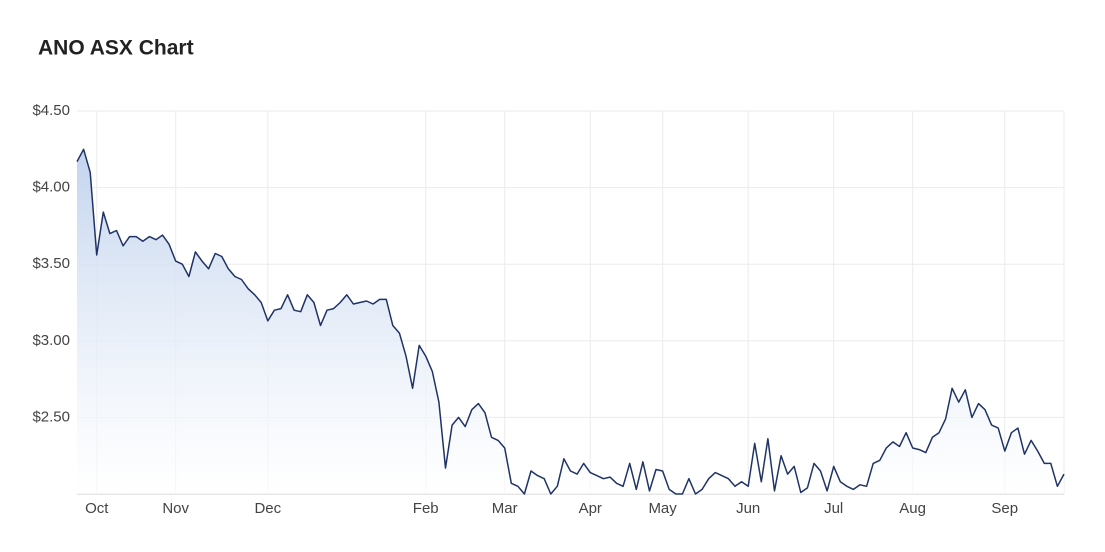 This screenshot has height=552, width=1105. What do you see at coordinates (51, 263) in the screenshot?
I see `y-tick-label: $3.50` at bounding box center [51, 263].